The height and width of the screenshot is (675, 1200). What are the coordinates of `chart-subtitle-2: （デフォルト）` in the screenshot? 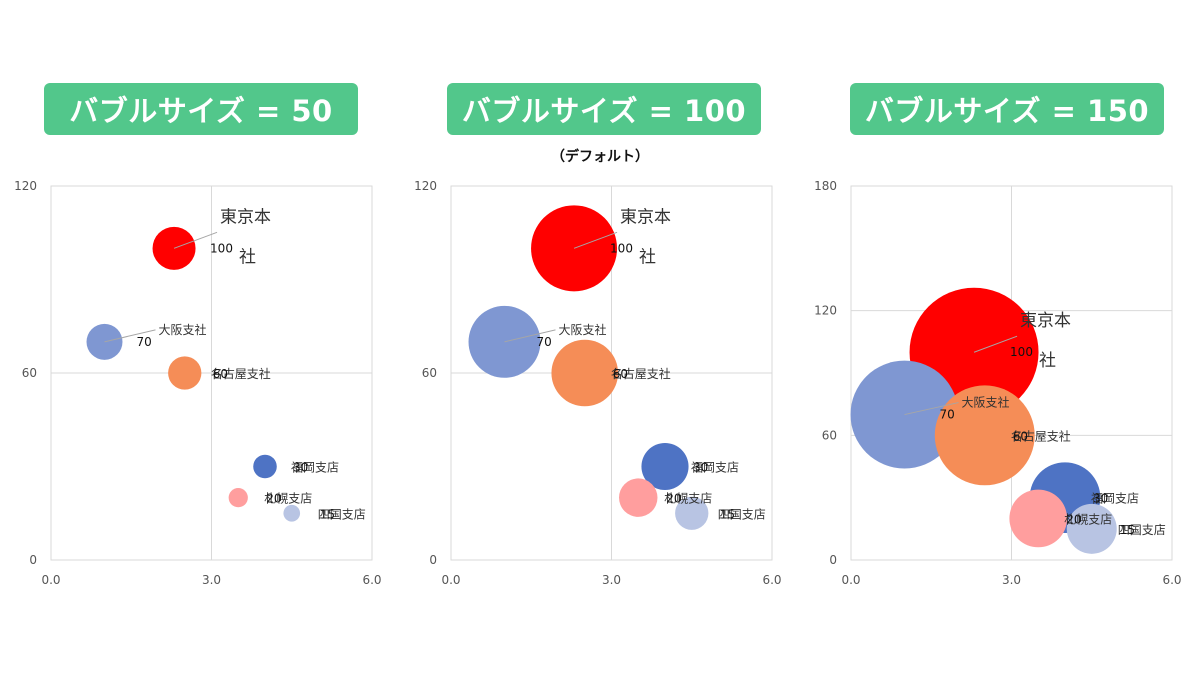 It's located at (600, 157).